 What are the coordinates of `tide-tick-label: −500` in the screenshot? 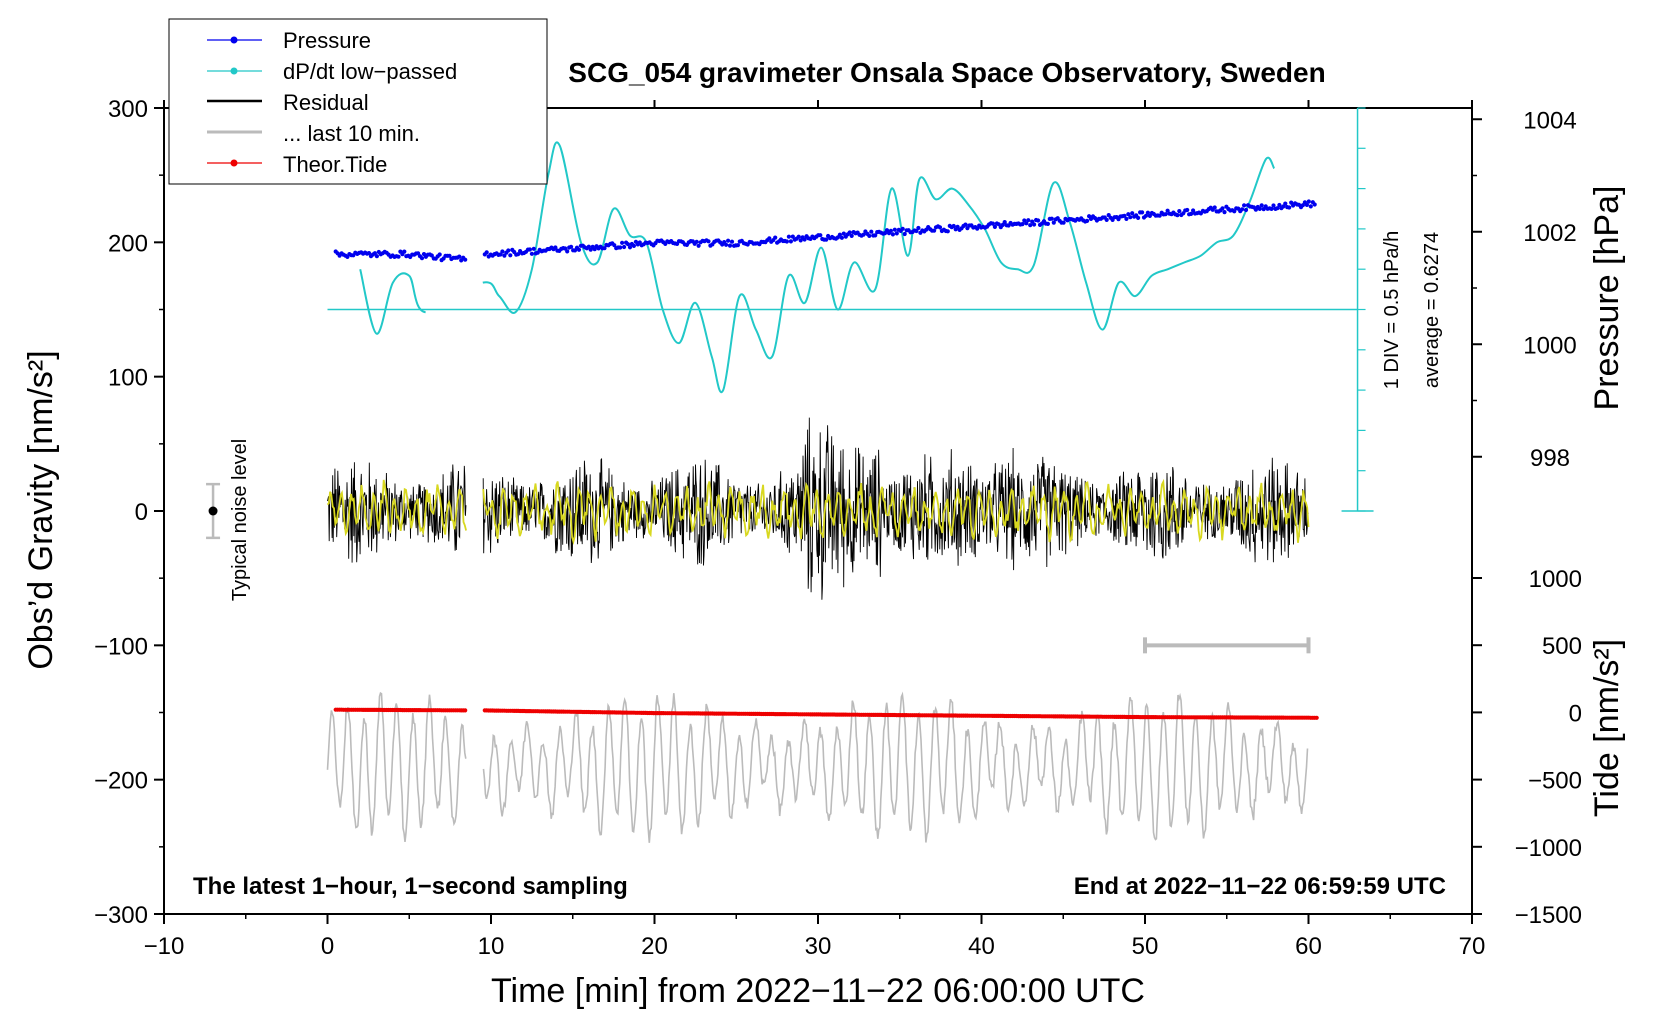 It's located at (1555, 781).